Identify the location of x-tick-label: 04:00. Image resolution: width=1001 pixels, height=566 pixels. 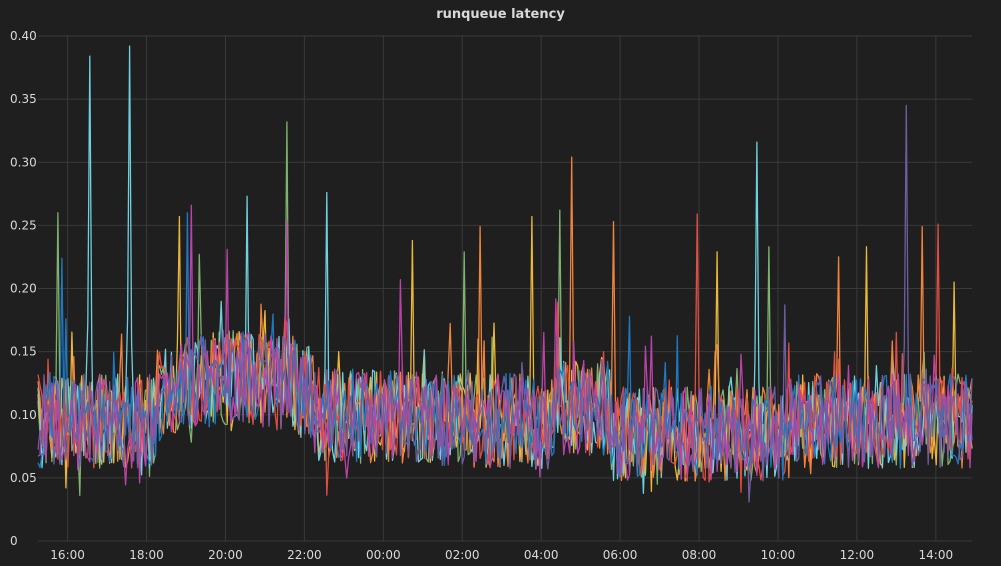
(541, 555).